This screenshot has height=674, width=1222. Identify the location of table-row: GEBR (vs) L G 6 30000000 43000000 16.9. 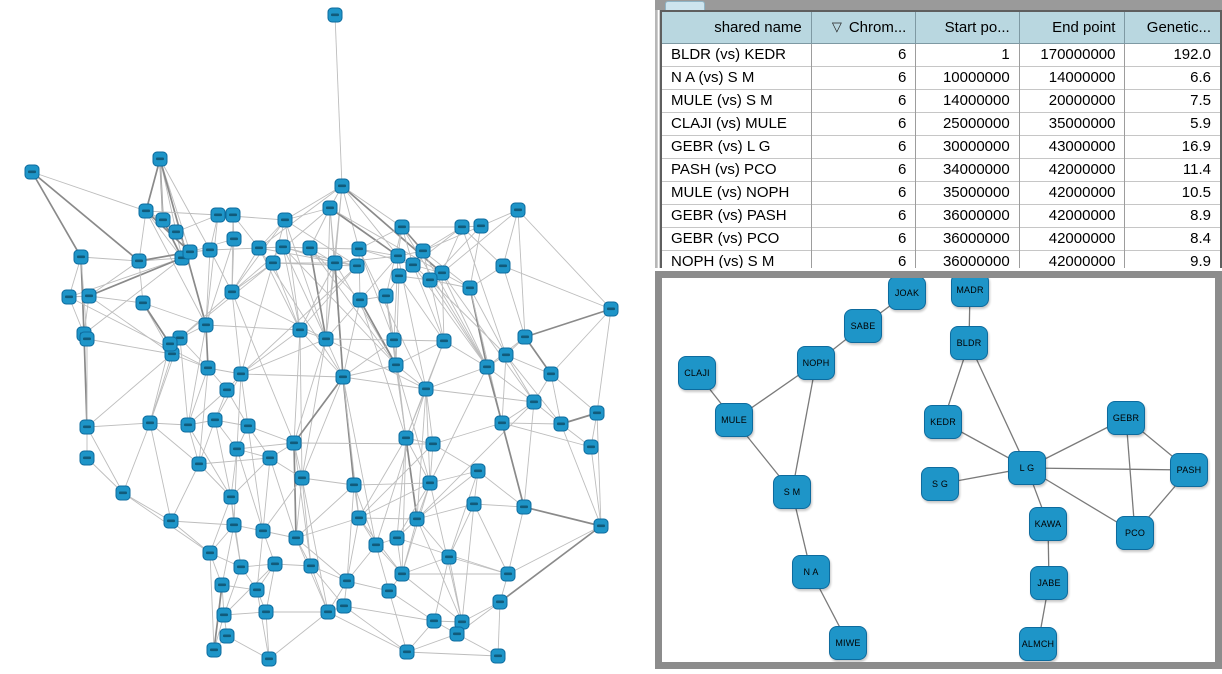
(940, 147).